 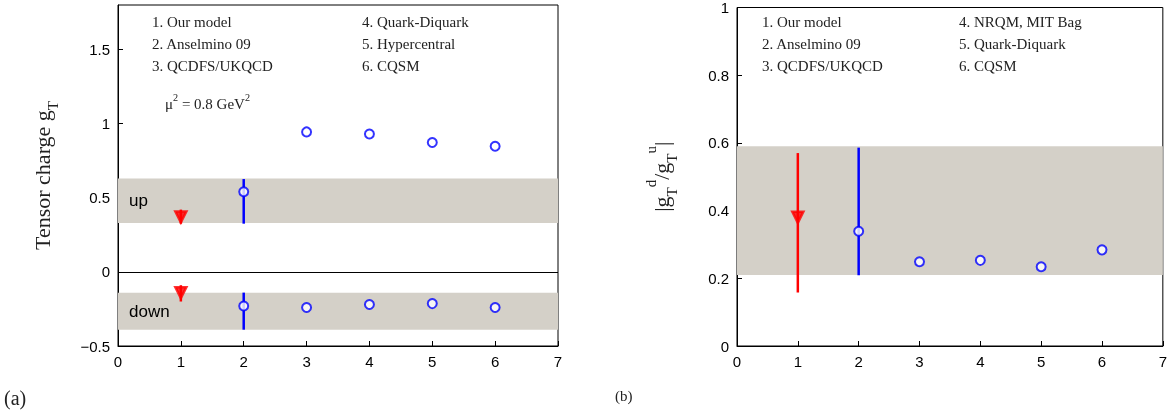 What do you see at coordinates (95, 346) in the screenshot?
I see `y-tick-label: −0.5` at bounding box center [95, 346].